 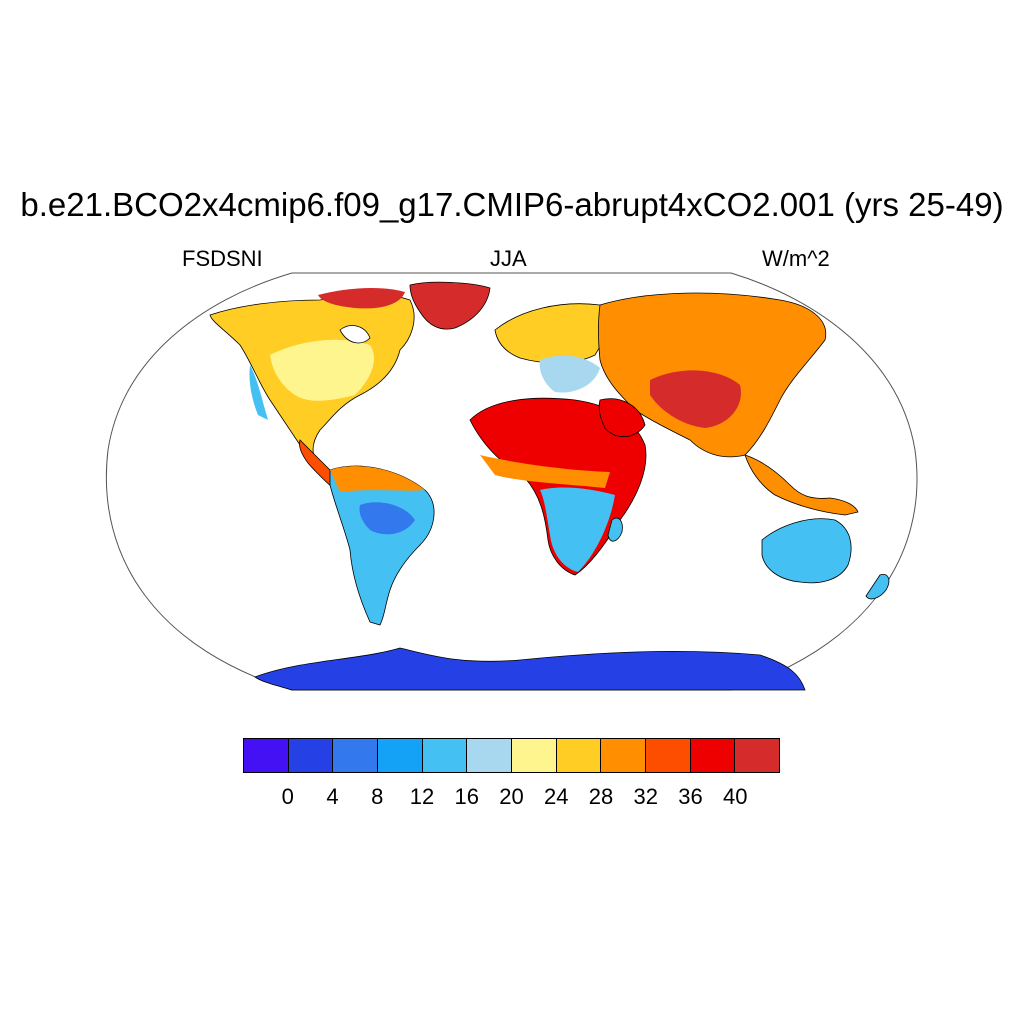 What do you see at coordinates (545, 471) in the screenshot?
I see `sahel-orange` at bounding box center [545, 471].